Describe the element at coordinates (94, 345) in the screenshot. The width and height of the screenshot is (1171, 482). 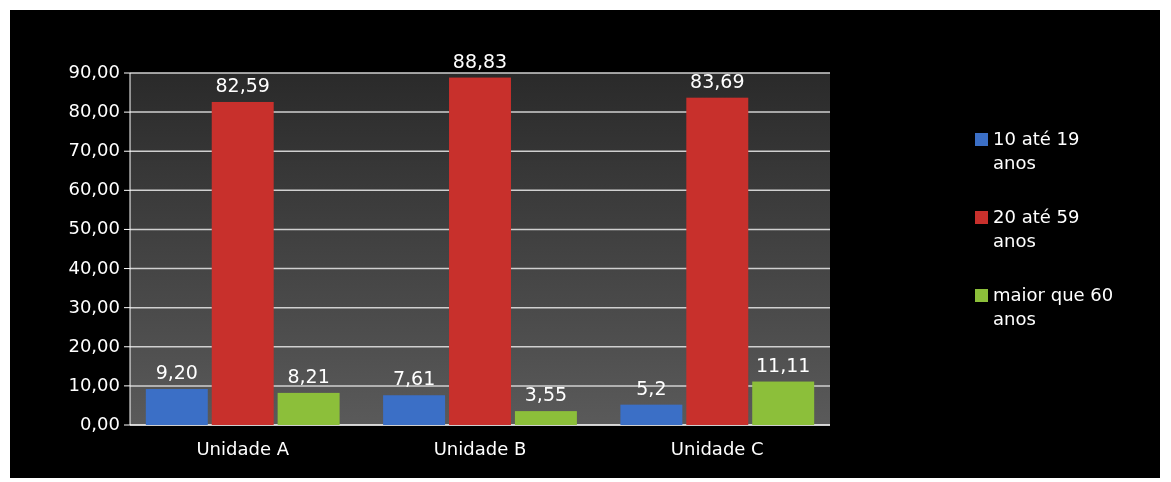
I see `y-tick-label: 20,00` at that location.